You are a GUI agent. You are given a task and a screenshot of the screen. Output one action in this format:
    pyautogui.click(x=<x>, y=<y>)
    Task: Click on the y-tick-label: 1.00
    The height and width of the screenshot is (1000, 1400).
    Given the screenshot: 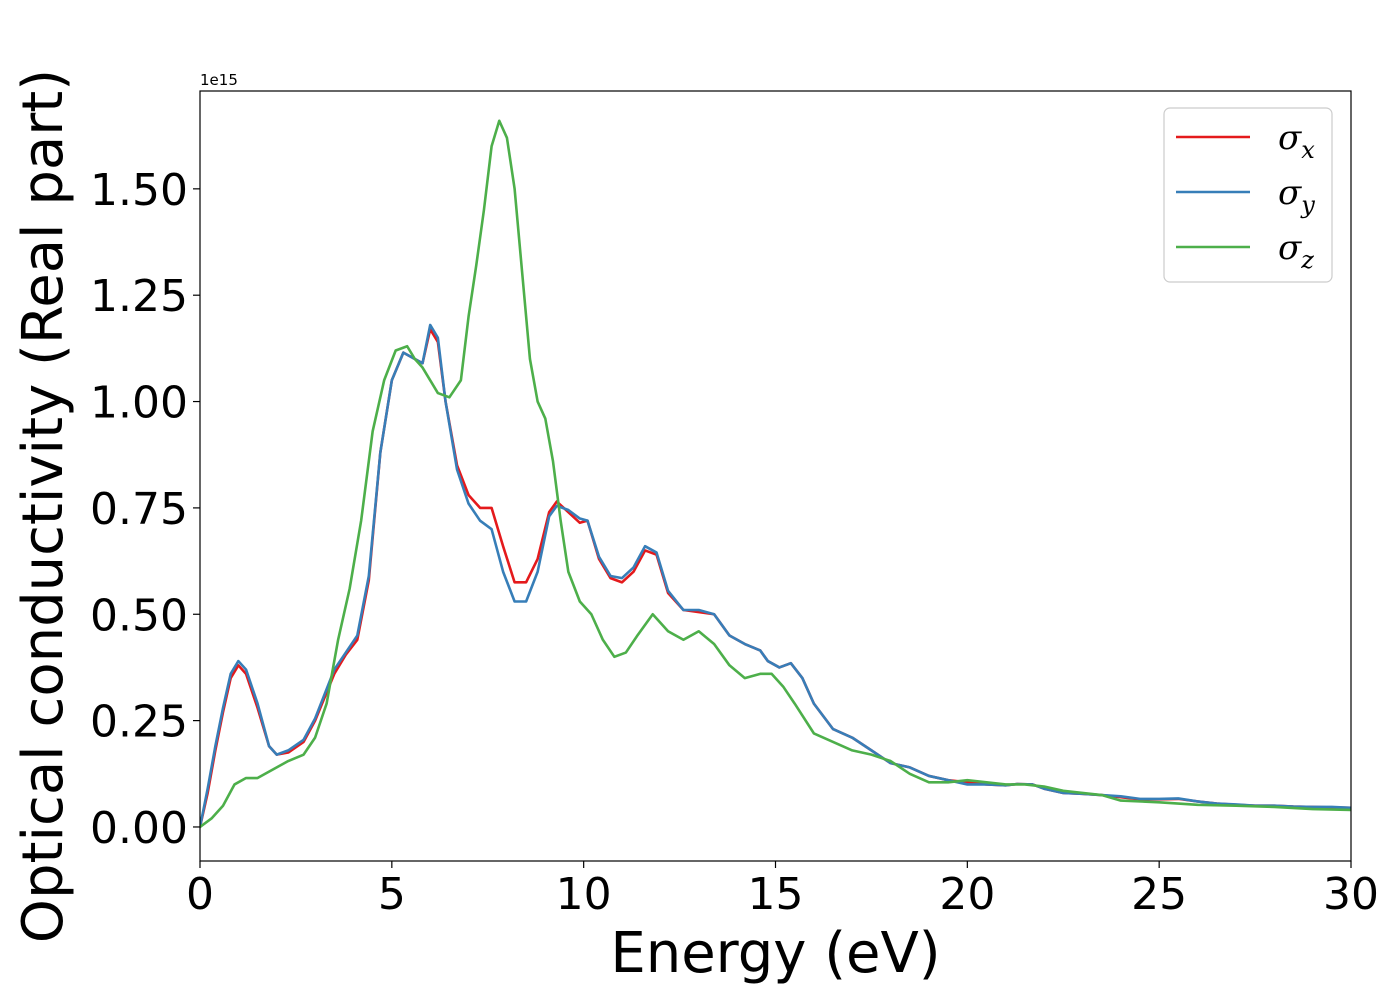 What is the action you would take?
    pyautogui.click(x=139, y=403)
    